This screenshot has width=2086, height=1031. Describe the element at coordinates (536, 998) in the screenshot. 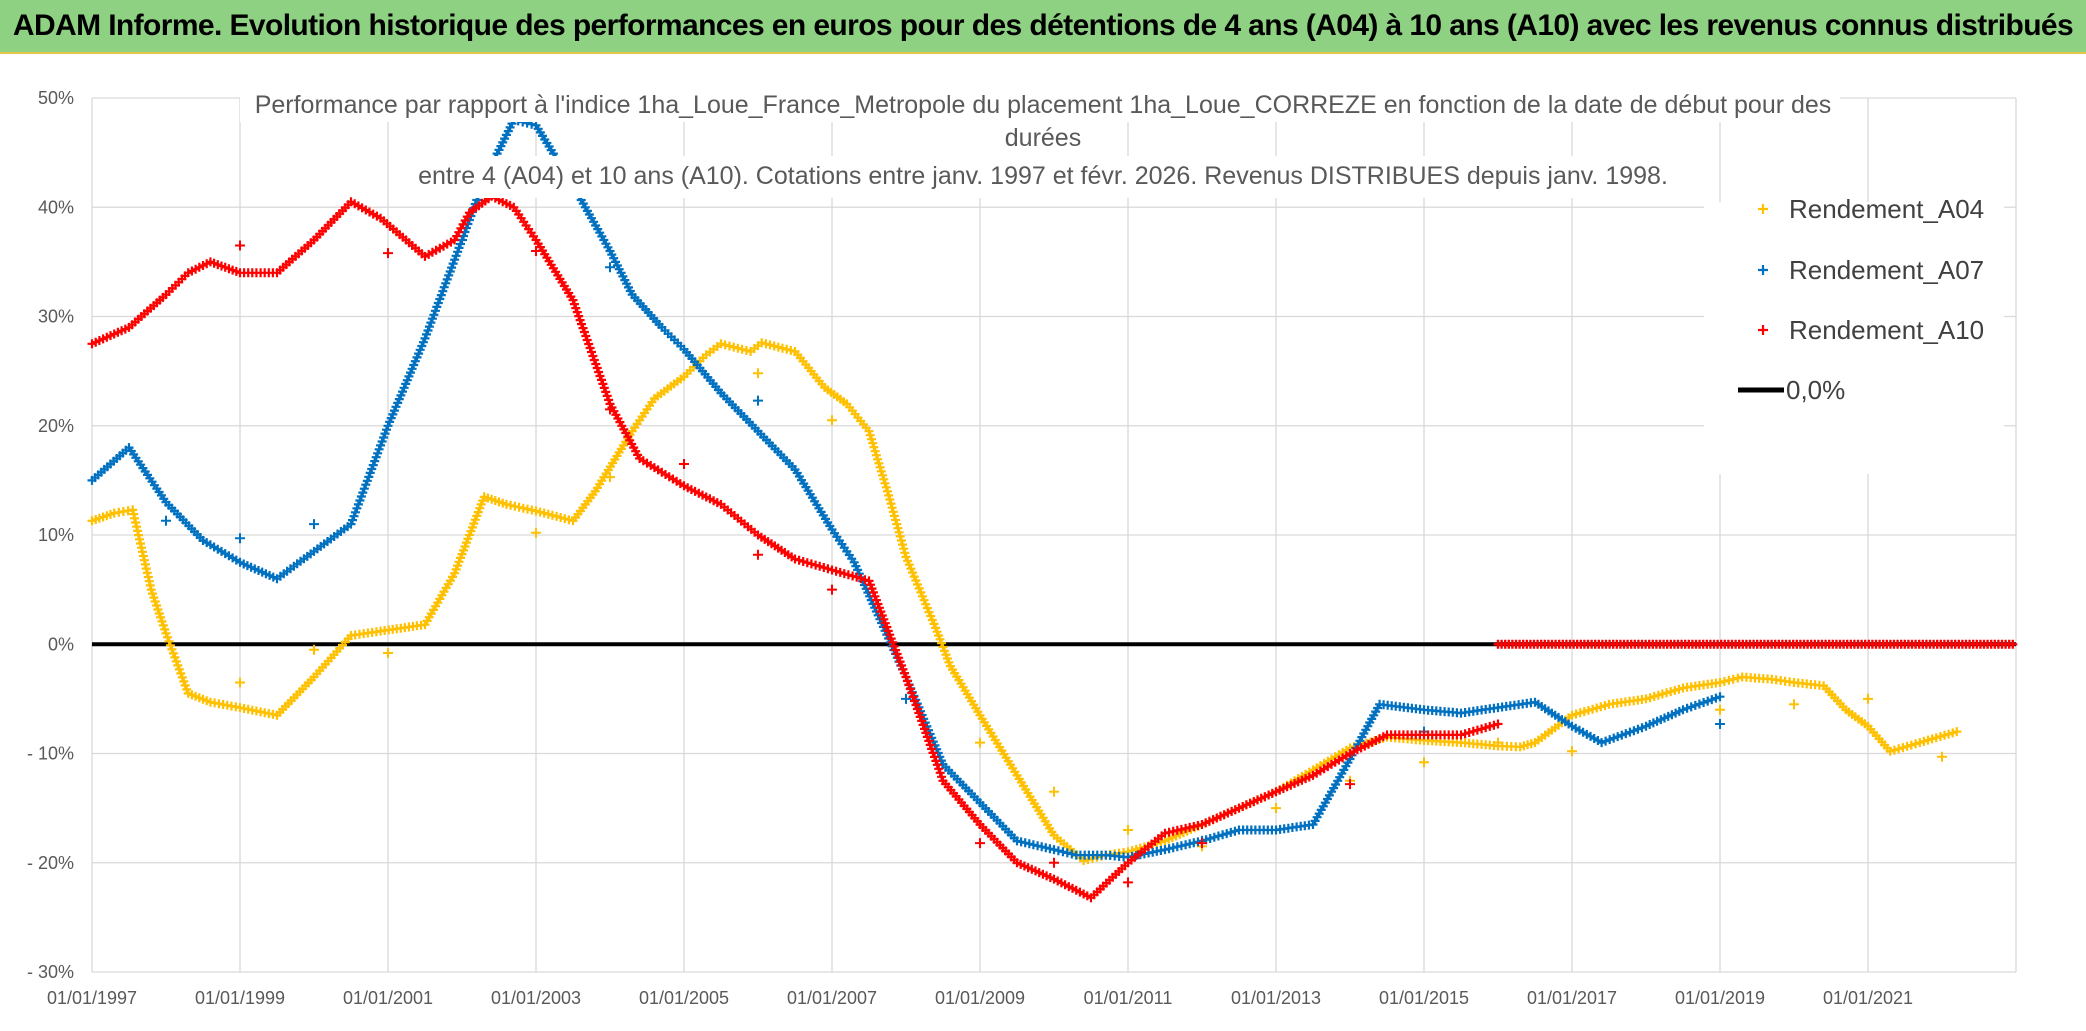

I see `x-tick-label: 01/01/2003` at that location.